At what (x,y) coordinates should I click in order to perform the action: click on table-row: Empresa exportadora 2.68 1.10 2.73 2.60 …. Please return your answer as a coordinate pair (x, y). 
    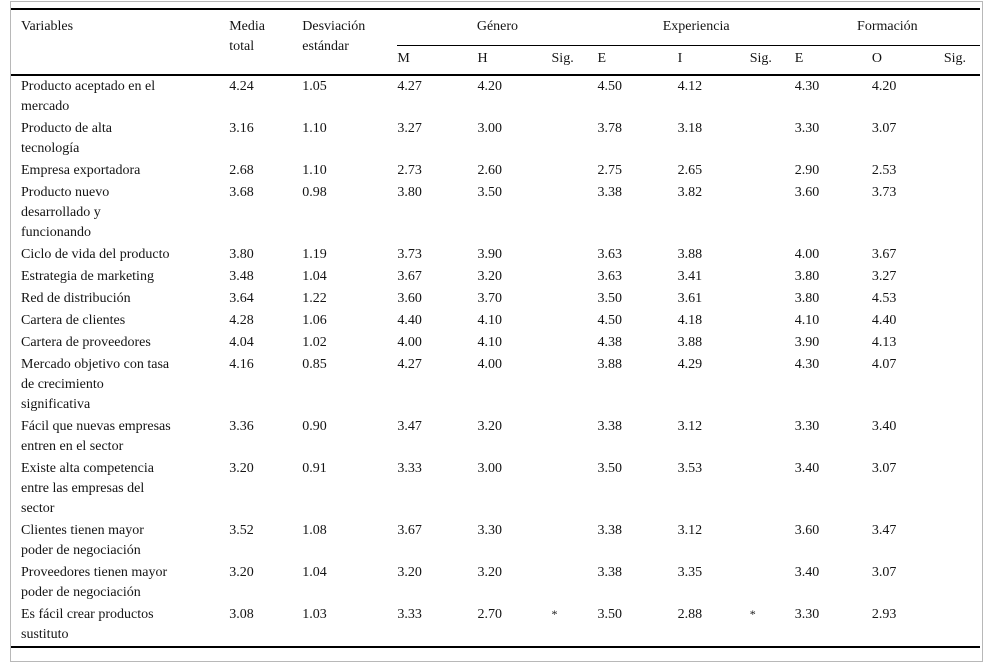
    Looking at the image, I should click on (495, 171).